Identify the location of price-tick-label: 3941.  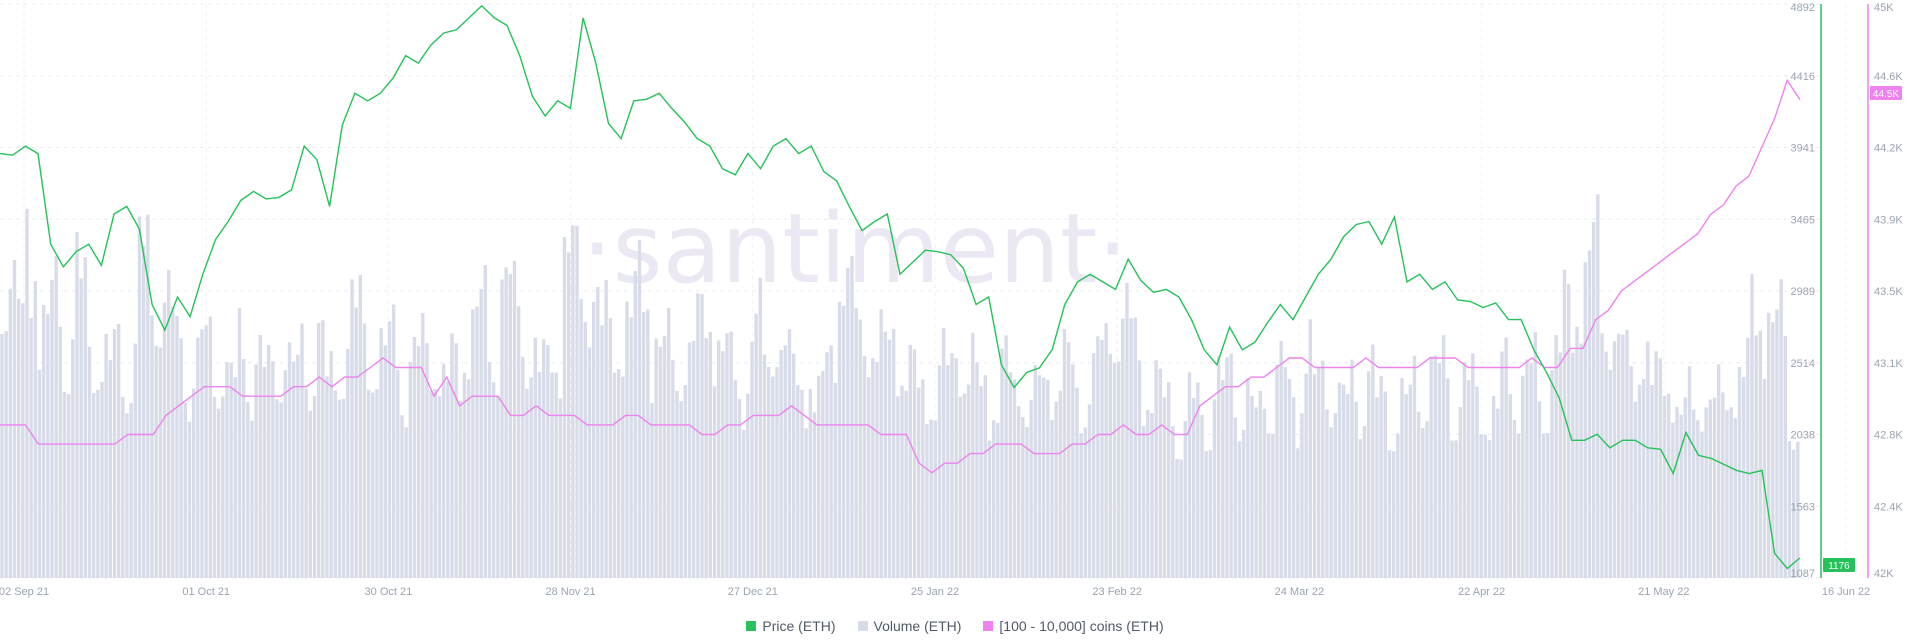
(1803, 149).